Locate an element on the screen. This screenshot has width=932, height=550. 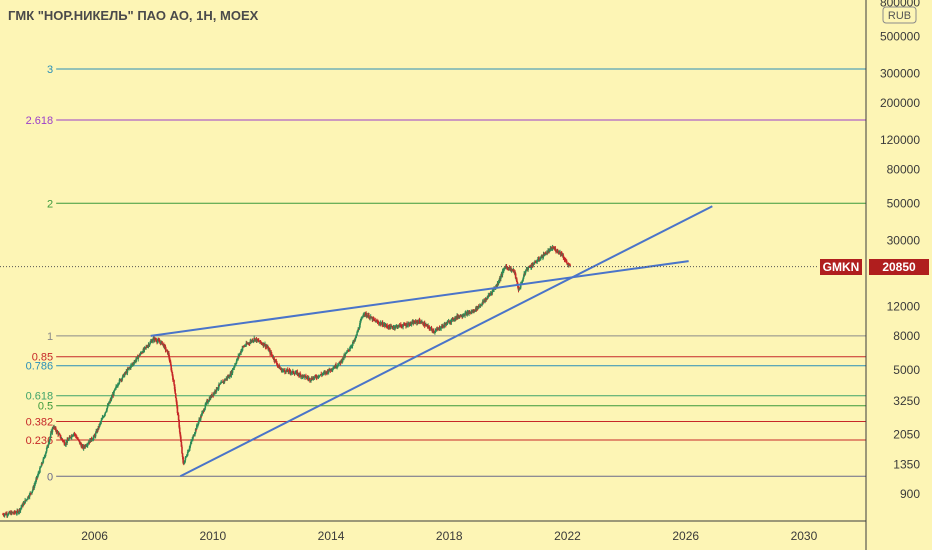
upper-trendline is located at coordinates (419, 298).